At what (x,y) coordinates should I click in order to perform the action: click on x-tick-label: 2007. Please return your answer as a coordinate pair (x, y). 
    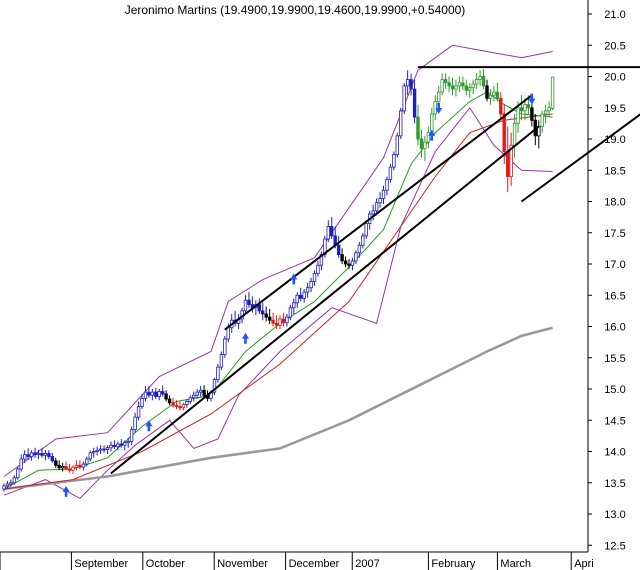
    Looking at the image, I should click on (367, 564).